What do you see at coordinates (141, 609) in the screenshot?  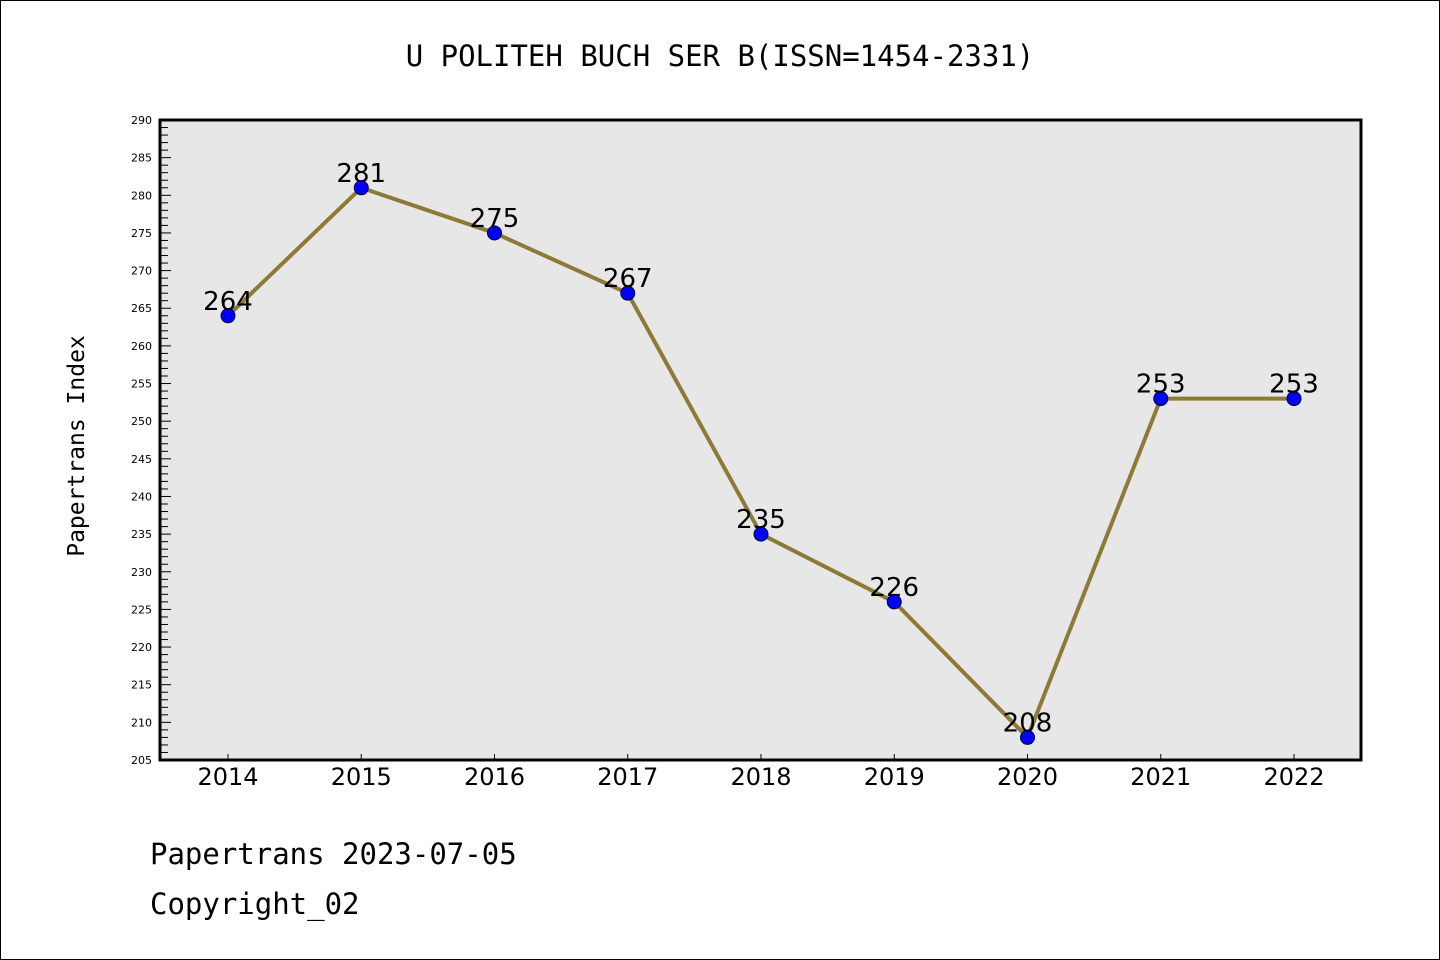 I see `y-tick-label: 225` at bounding box center [141, 609].